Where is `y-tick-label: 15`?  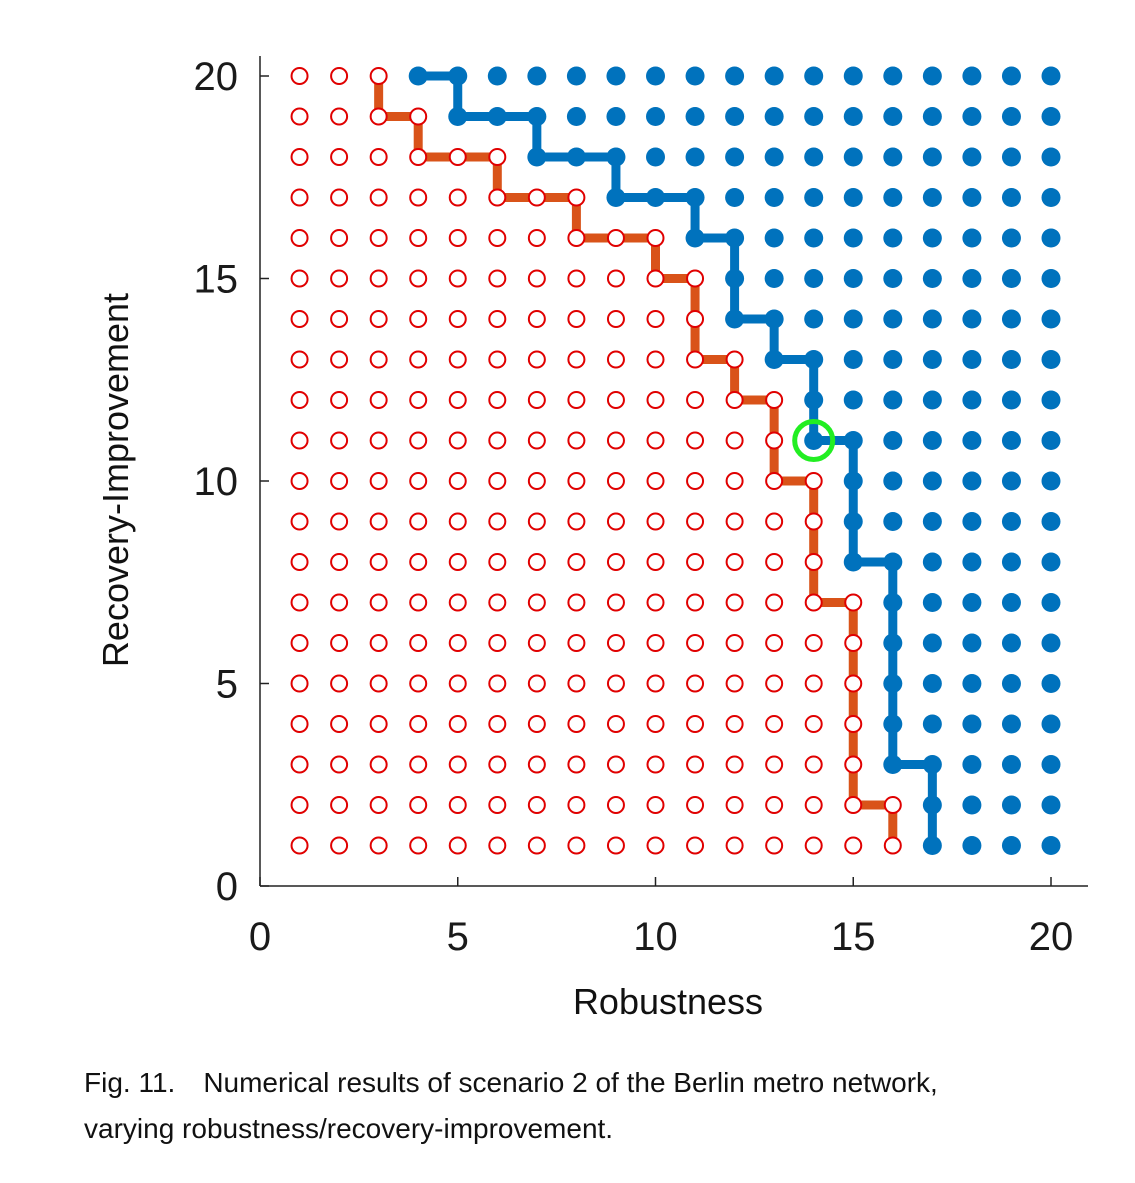 y-tick-label: 15 is located at coordinates (216, 280).